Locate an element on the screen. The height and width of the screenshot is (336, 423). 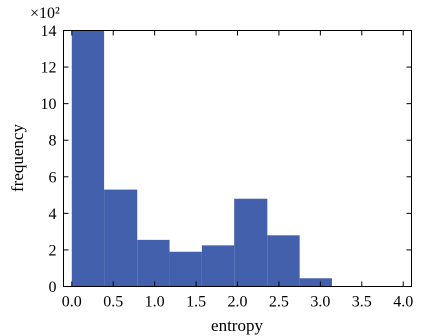
x-axis-title: entropy is located at coordinates (237, 325).